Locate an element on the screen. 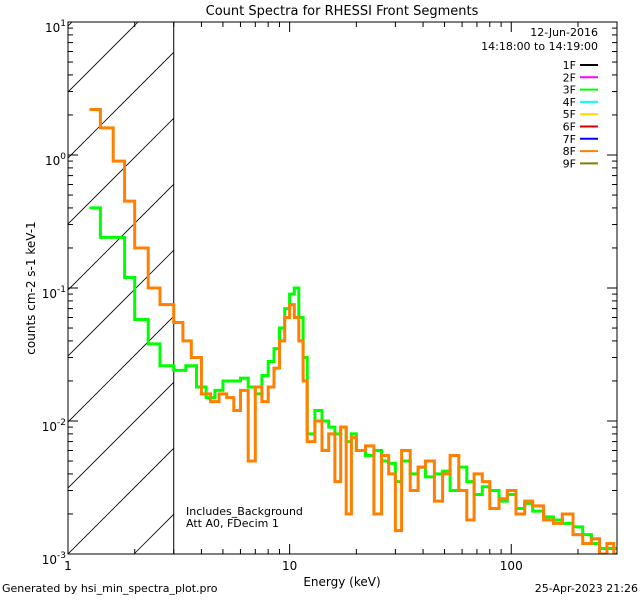 The width and height of the screenshot is (640, 600). x-tick-label-100: 100 is located at coordinates (511, 566).